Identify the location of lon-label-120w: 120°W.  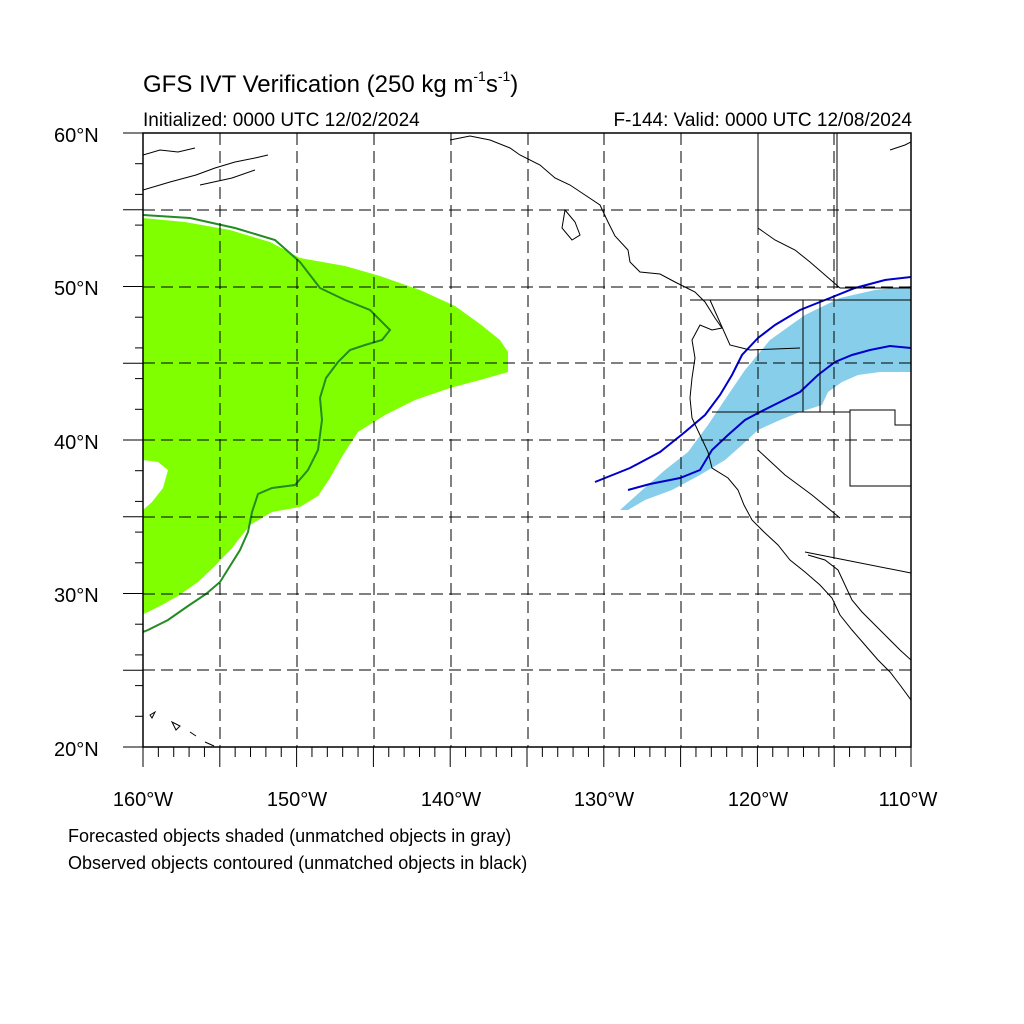
(758, 800).